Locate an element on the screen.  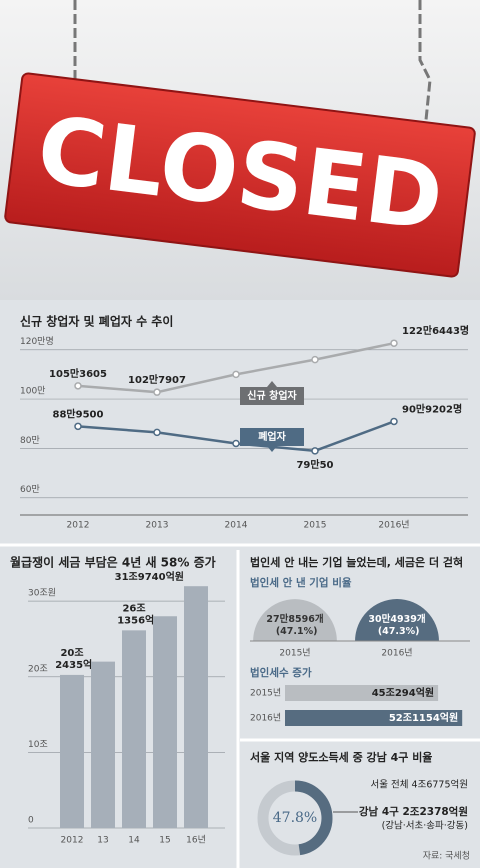
source: 자료: 국세청 is located at coordinates (446, 856).